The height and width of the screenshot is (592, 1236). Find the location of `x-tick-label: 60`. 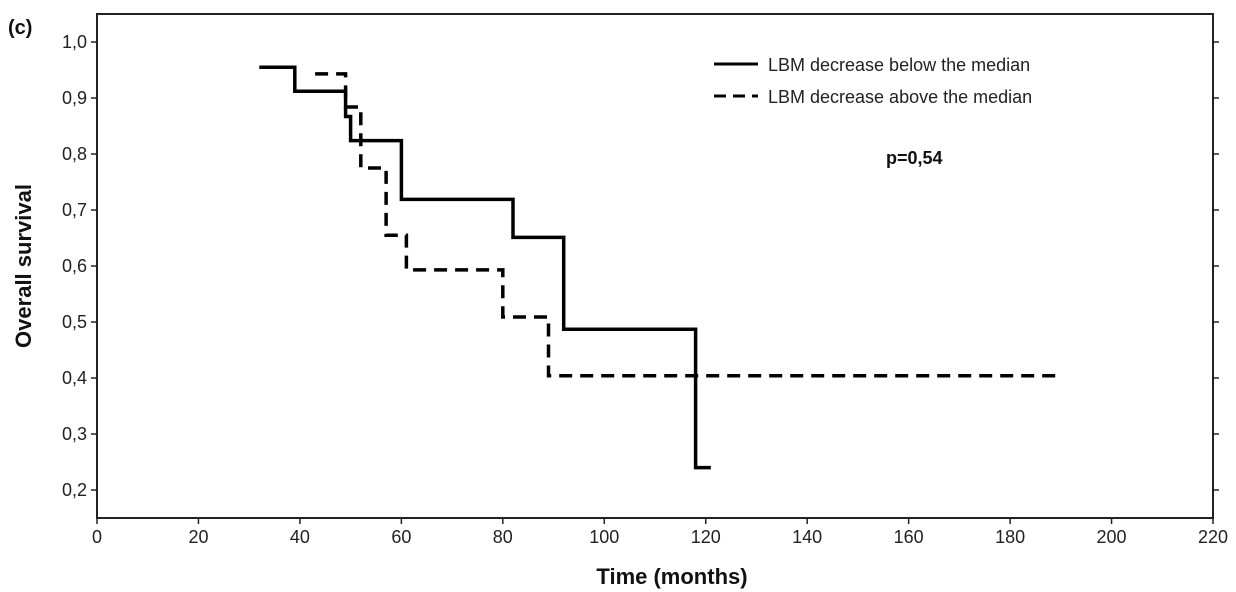

x-tick-label: 60 is located at coordinates (401, 537).